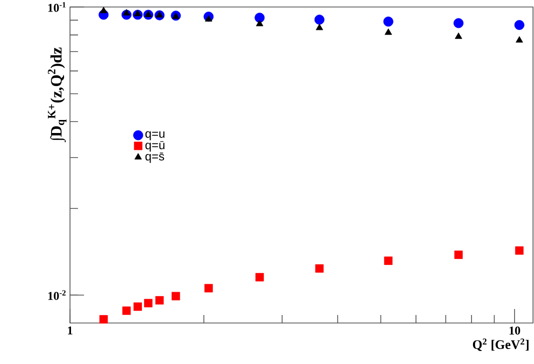  Describe the element at coordinates (57, 7) in the screenshot. I see `y-tick-label: 10$^{-1}$` at that location.